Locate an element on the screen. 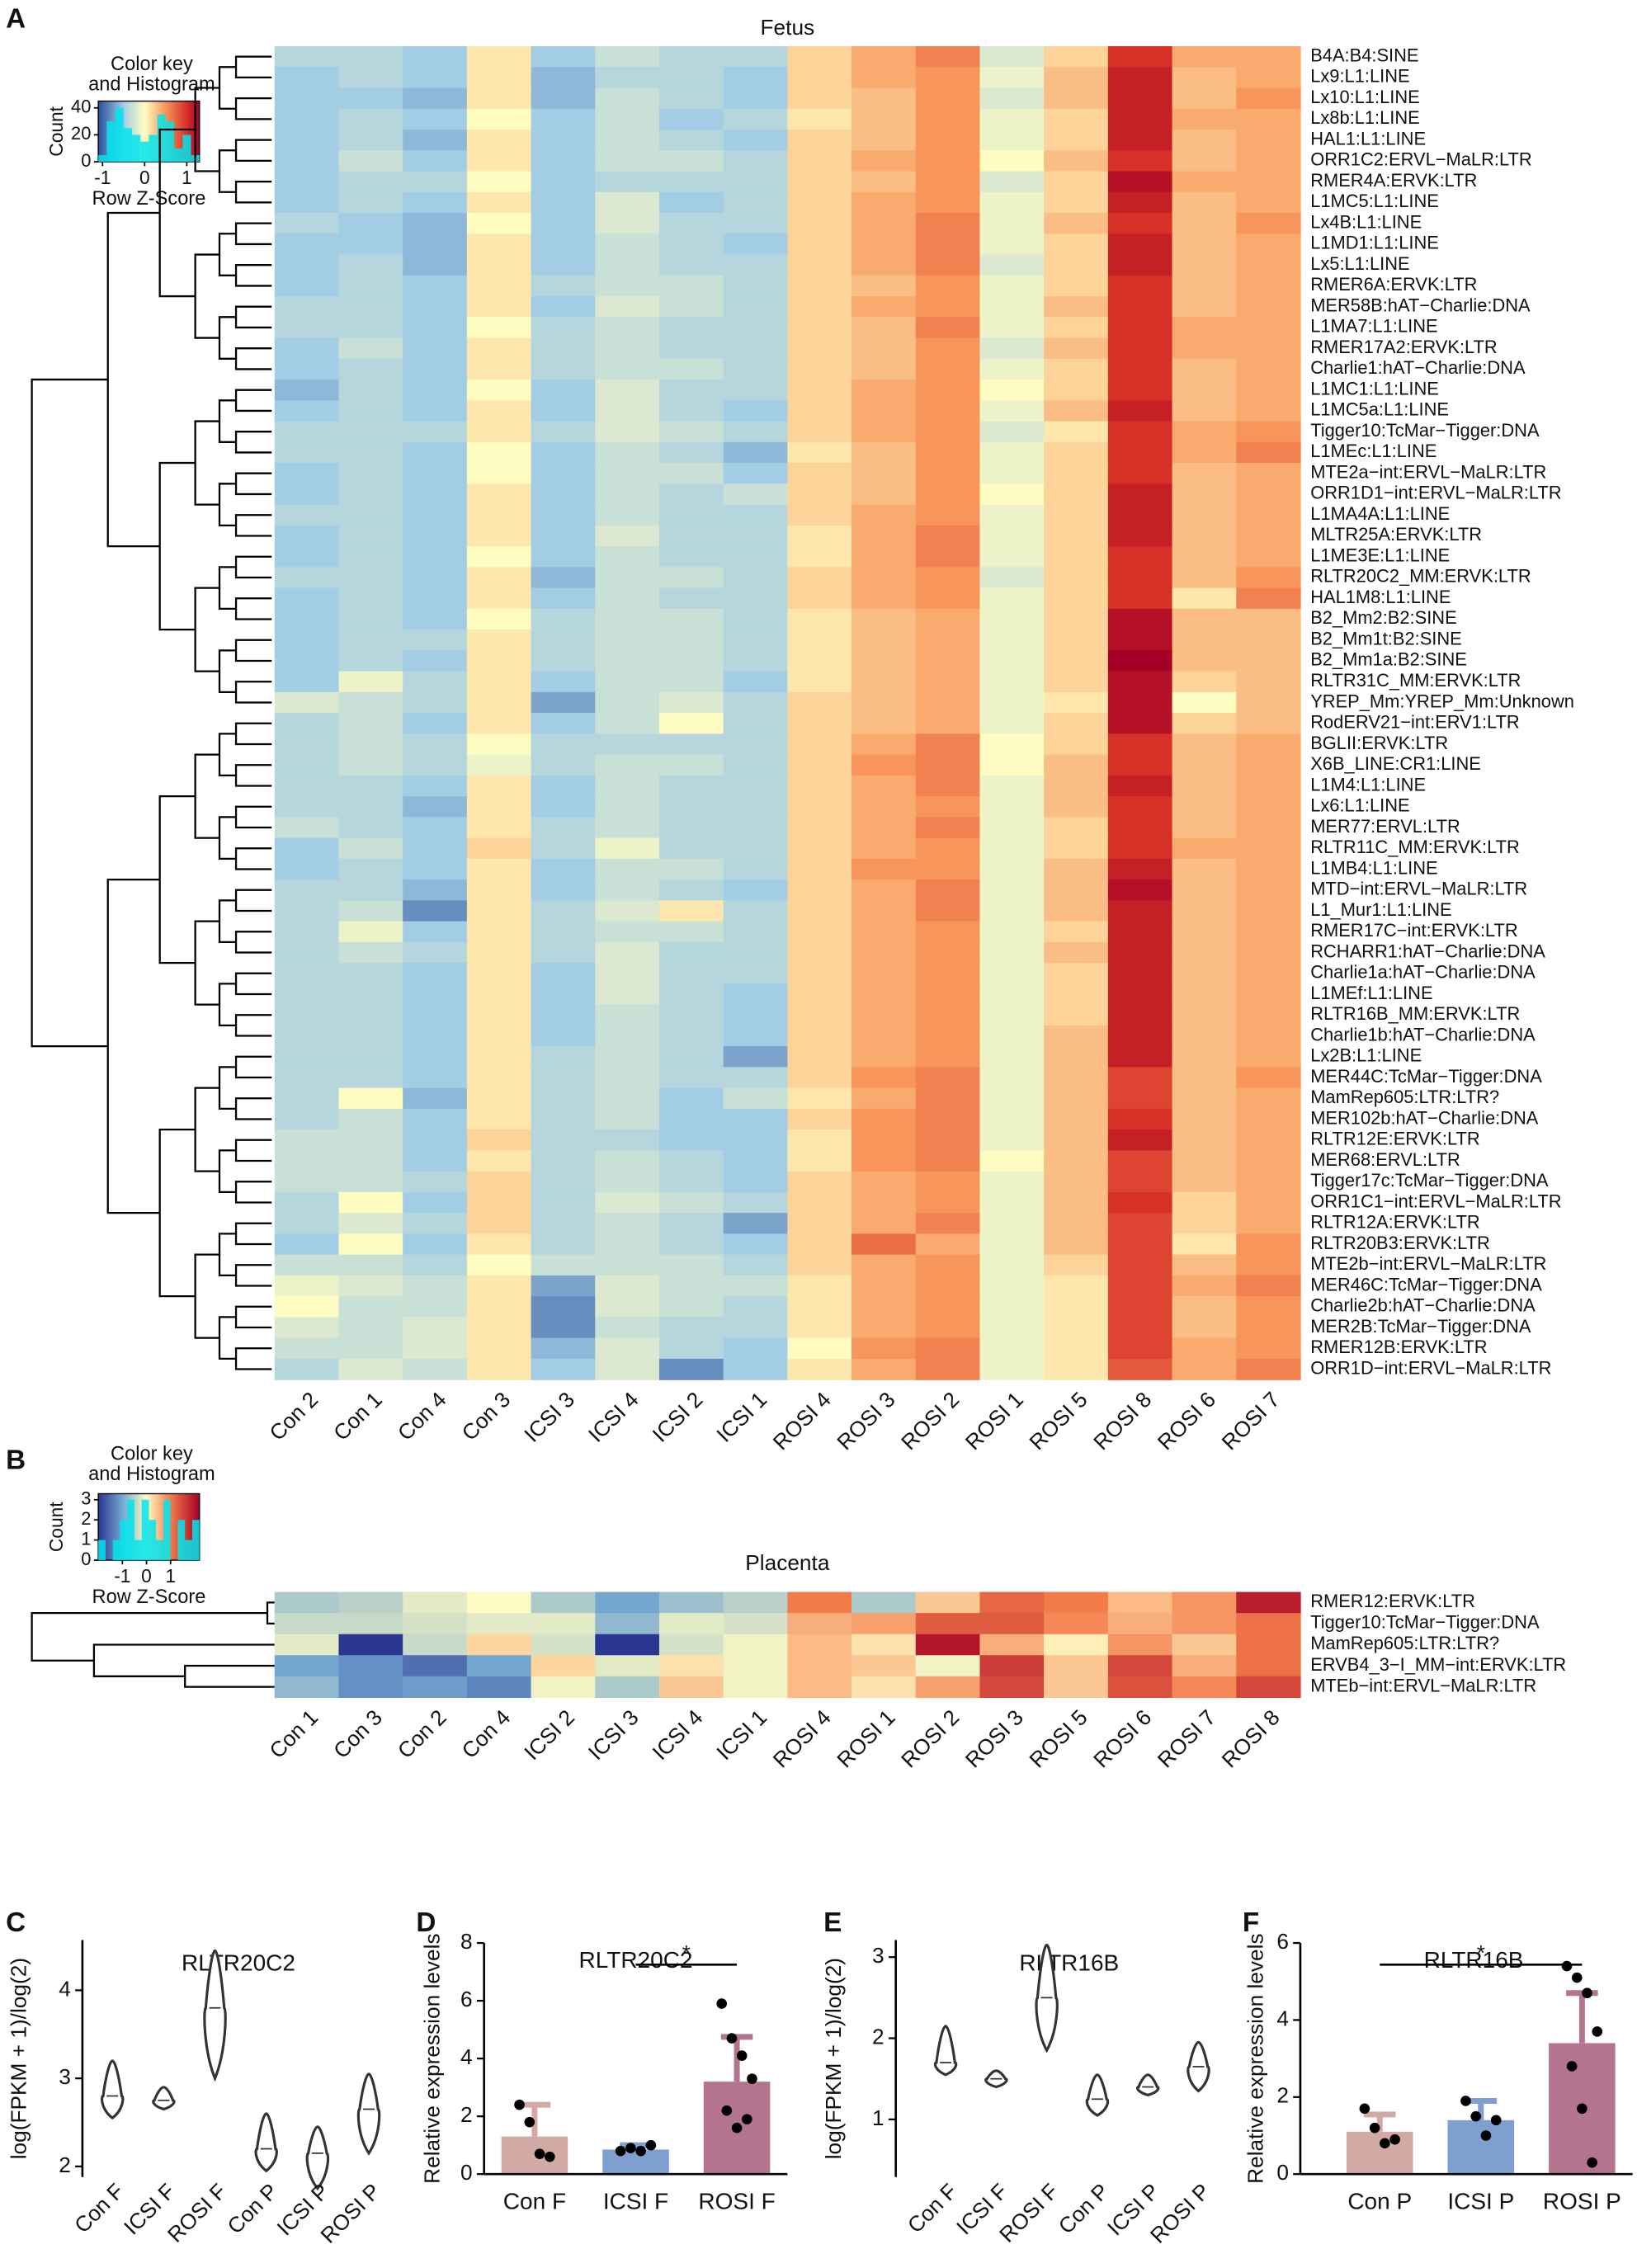 The width and height of the screenshot is (1637, 2268). y-axis-label: log(FPKM + 1)/log(2) is located at coordinates (833, 2058).